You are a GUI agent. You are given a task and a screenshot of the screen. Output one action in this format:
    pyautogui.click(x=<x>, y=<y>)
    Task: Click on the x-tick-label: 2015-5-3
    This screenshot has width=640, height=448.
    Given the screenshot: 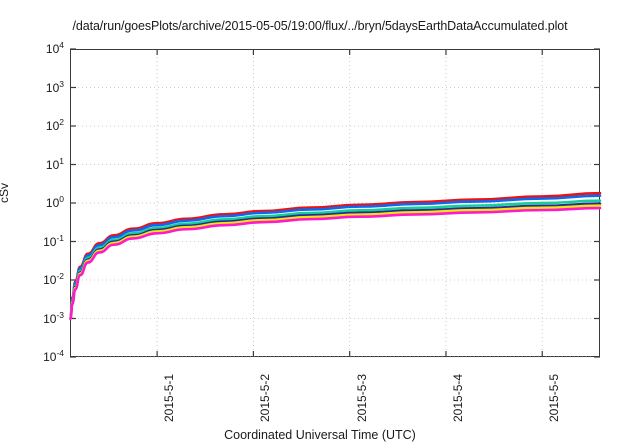 What is the action you would take?
    pyautogui.click(x=361, y=397)
    